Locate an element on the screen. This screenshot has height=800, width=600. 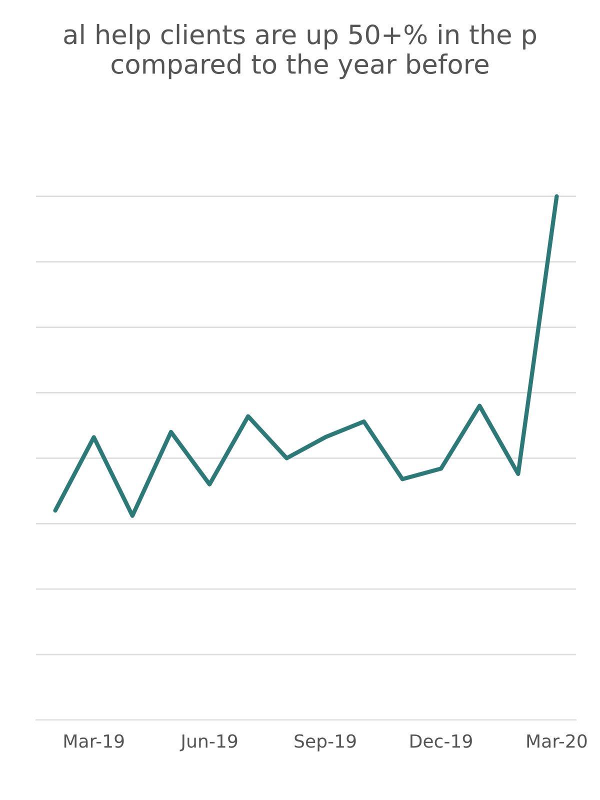
chart-title: al help clients are up 50+% in the p compared to the year before is located at coordinates (300, 52).